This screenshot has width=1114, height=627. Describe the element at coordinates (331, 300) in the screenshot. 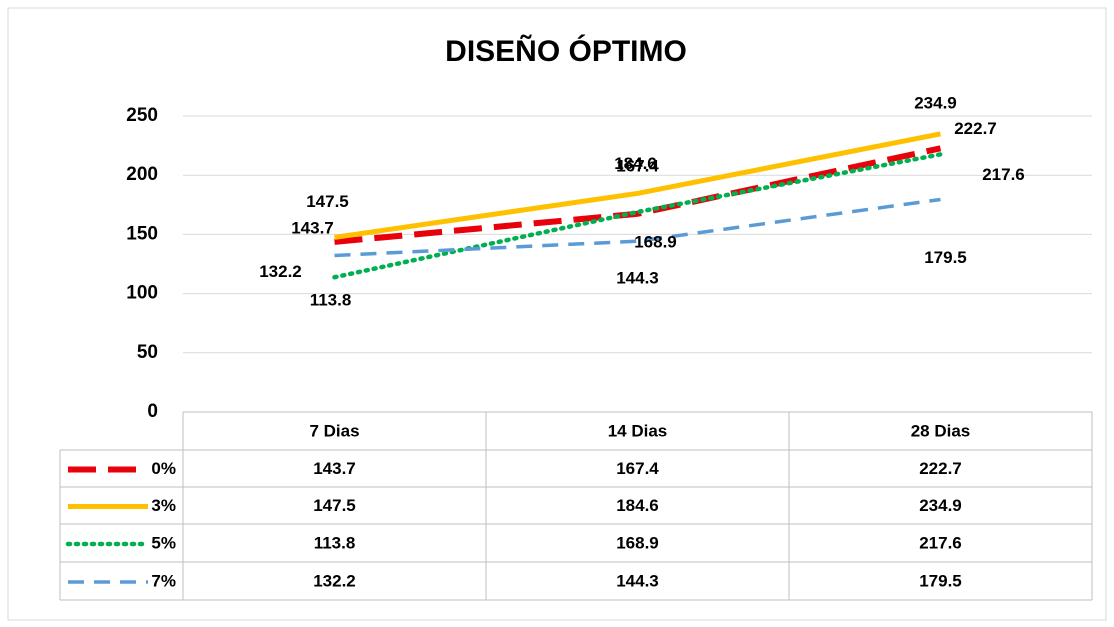

I see `data-label: 113.8` at that location.